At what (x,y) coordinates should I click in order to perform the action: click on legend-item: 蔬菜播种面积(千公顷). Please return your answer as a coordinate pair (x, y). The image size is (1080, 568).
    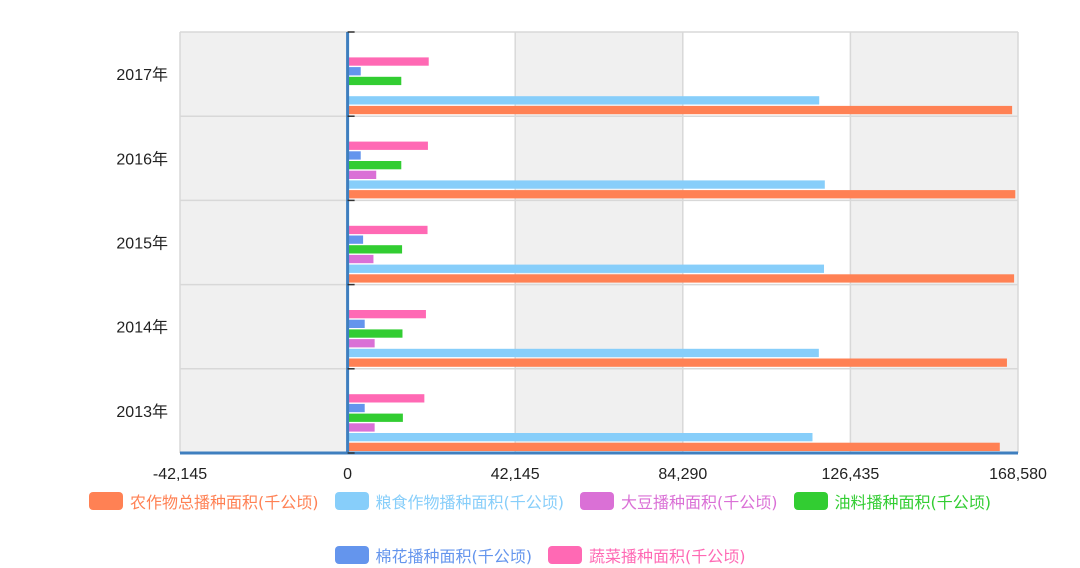
    Looking at the image, I should click on (647, 555).